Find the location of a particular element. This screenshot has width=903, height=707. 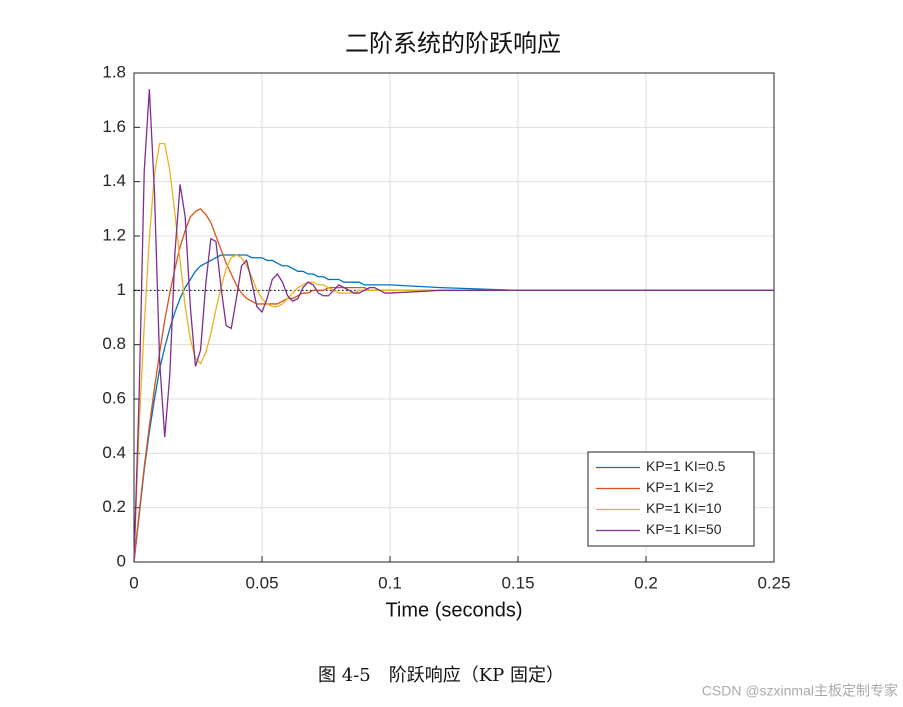

x-tick-label: 0.05 is located at coordinates (261, 582).